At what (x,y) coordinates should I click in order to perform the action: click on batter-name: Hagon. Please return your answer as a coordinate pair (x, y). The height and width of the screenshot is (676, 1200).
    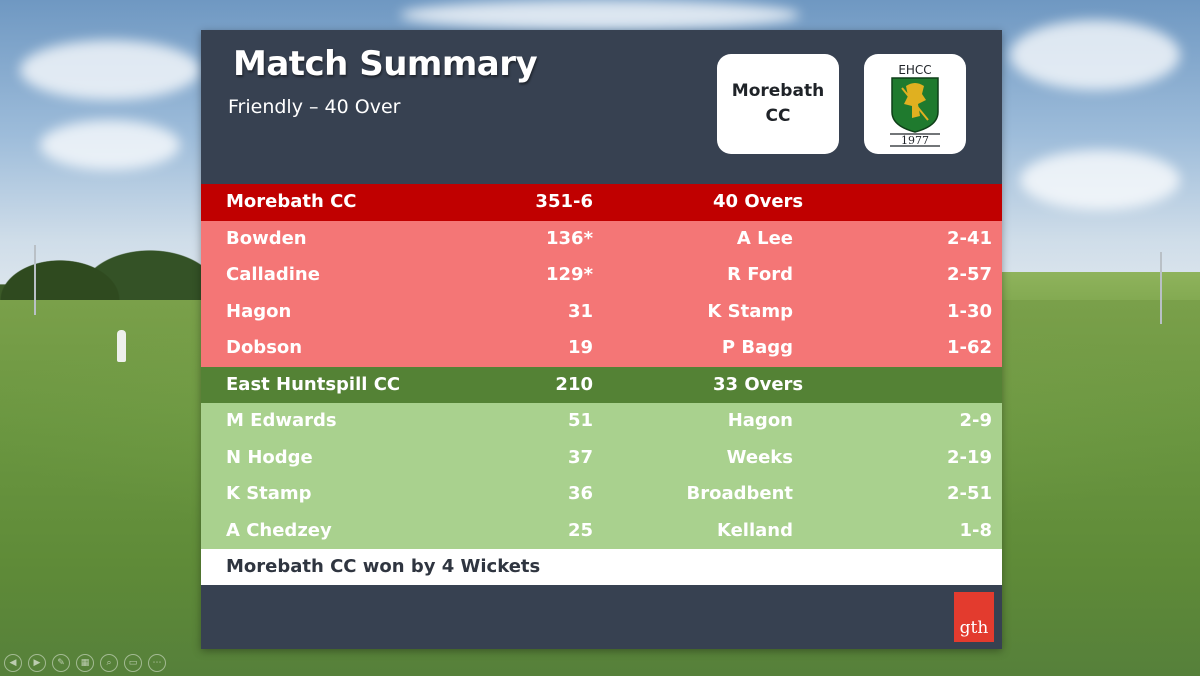
    Looking at the image, I should click on (259, 311).